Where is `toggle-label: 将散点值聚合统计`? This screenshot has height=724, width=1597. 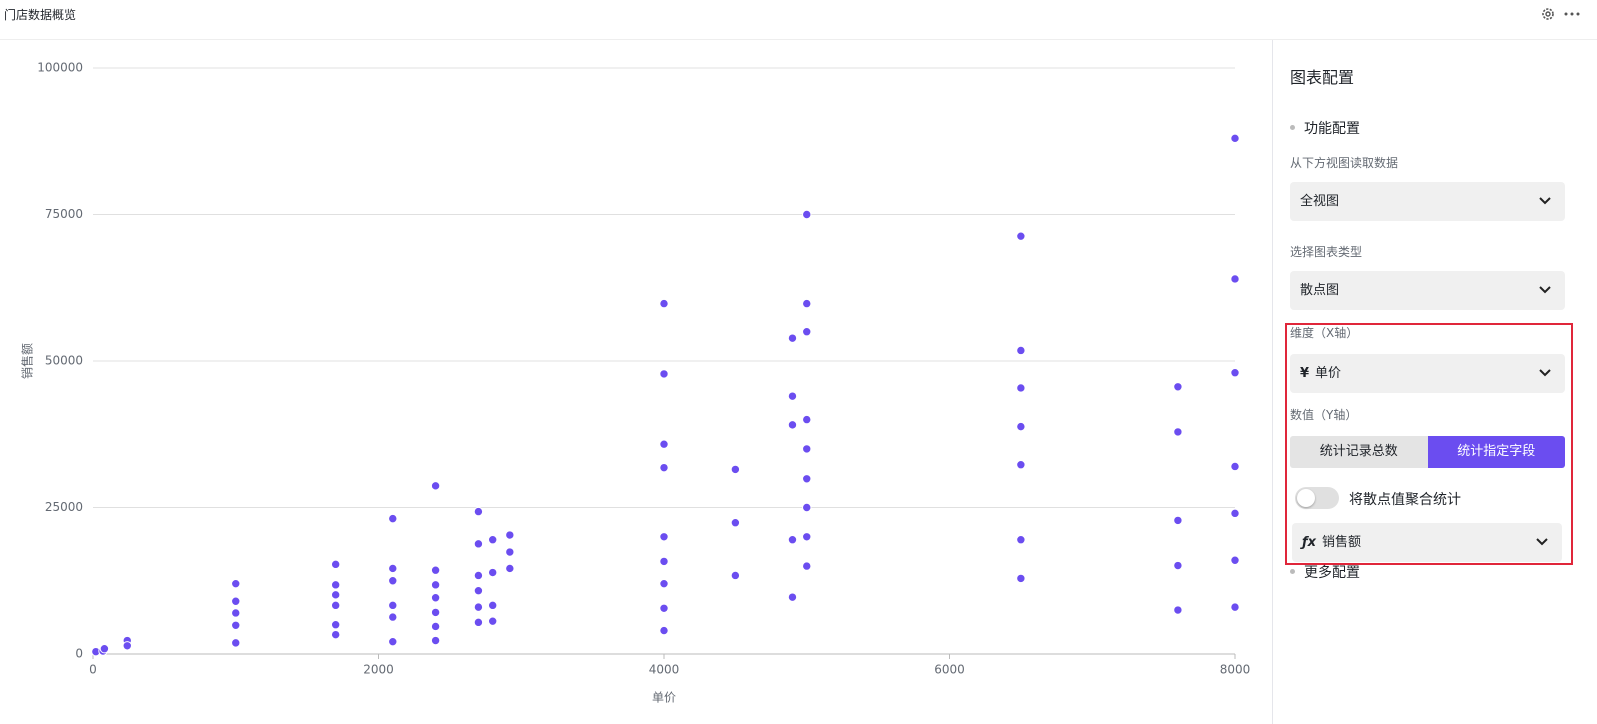
toggle-label: 将散点值聚合统计 is located at coordinates (1405, 500).